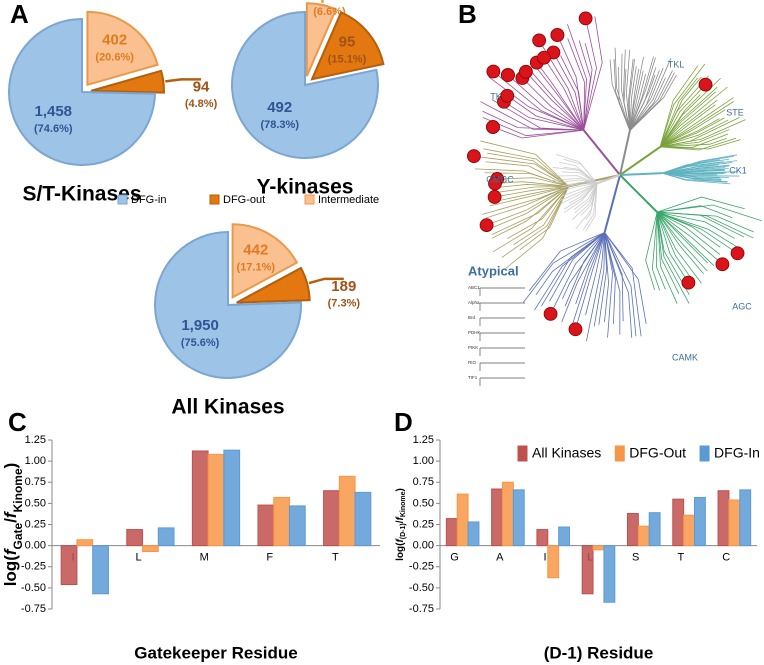 This screenshot has height=665, width=764. I want to click on x-axis-label: Gatekeeper Residue, so click(215, 652).